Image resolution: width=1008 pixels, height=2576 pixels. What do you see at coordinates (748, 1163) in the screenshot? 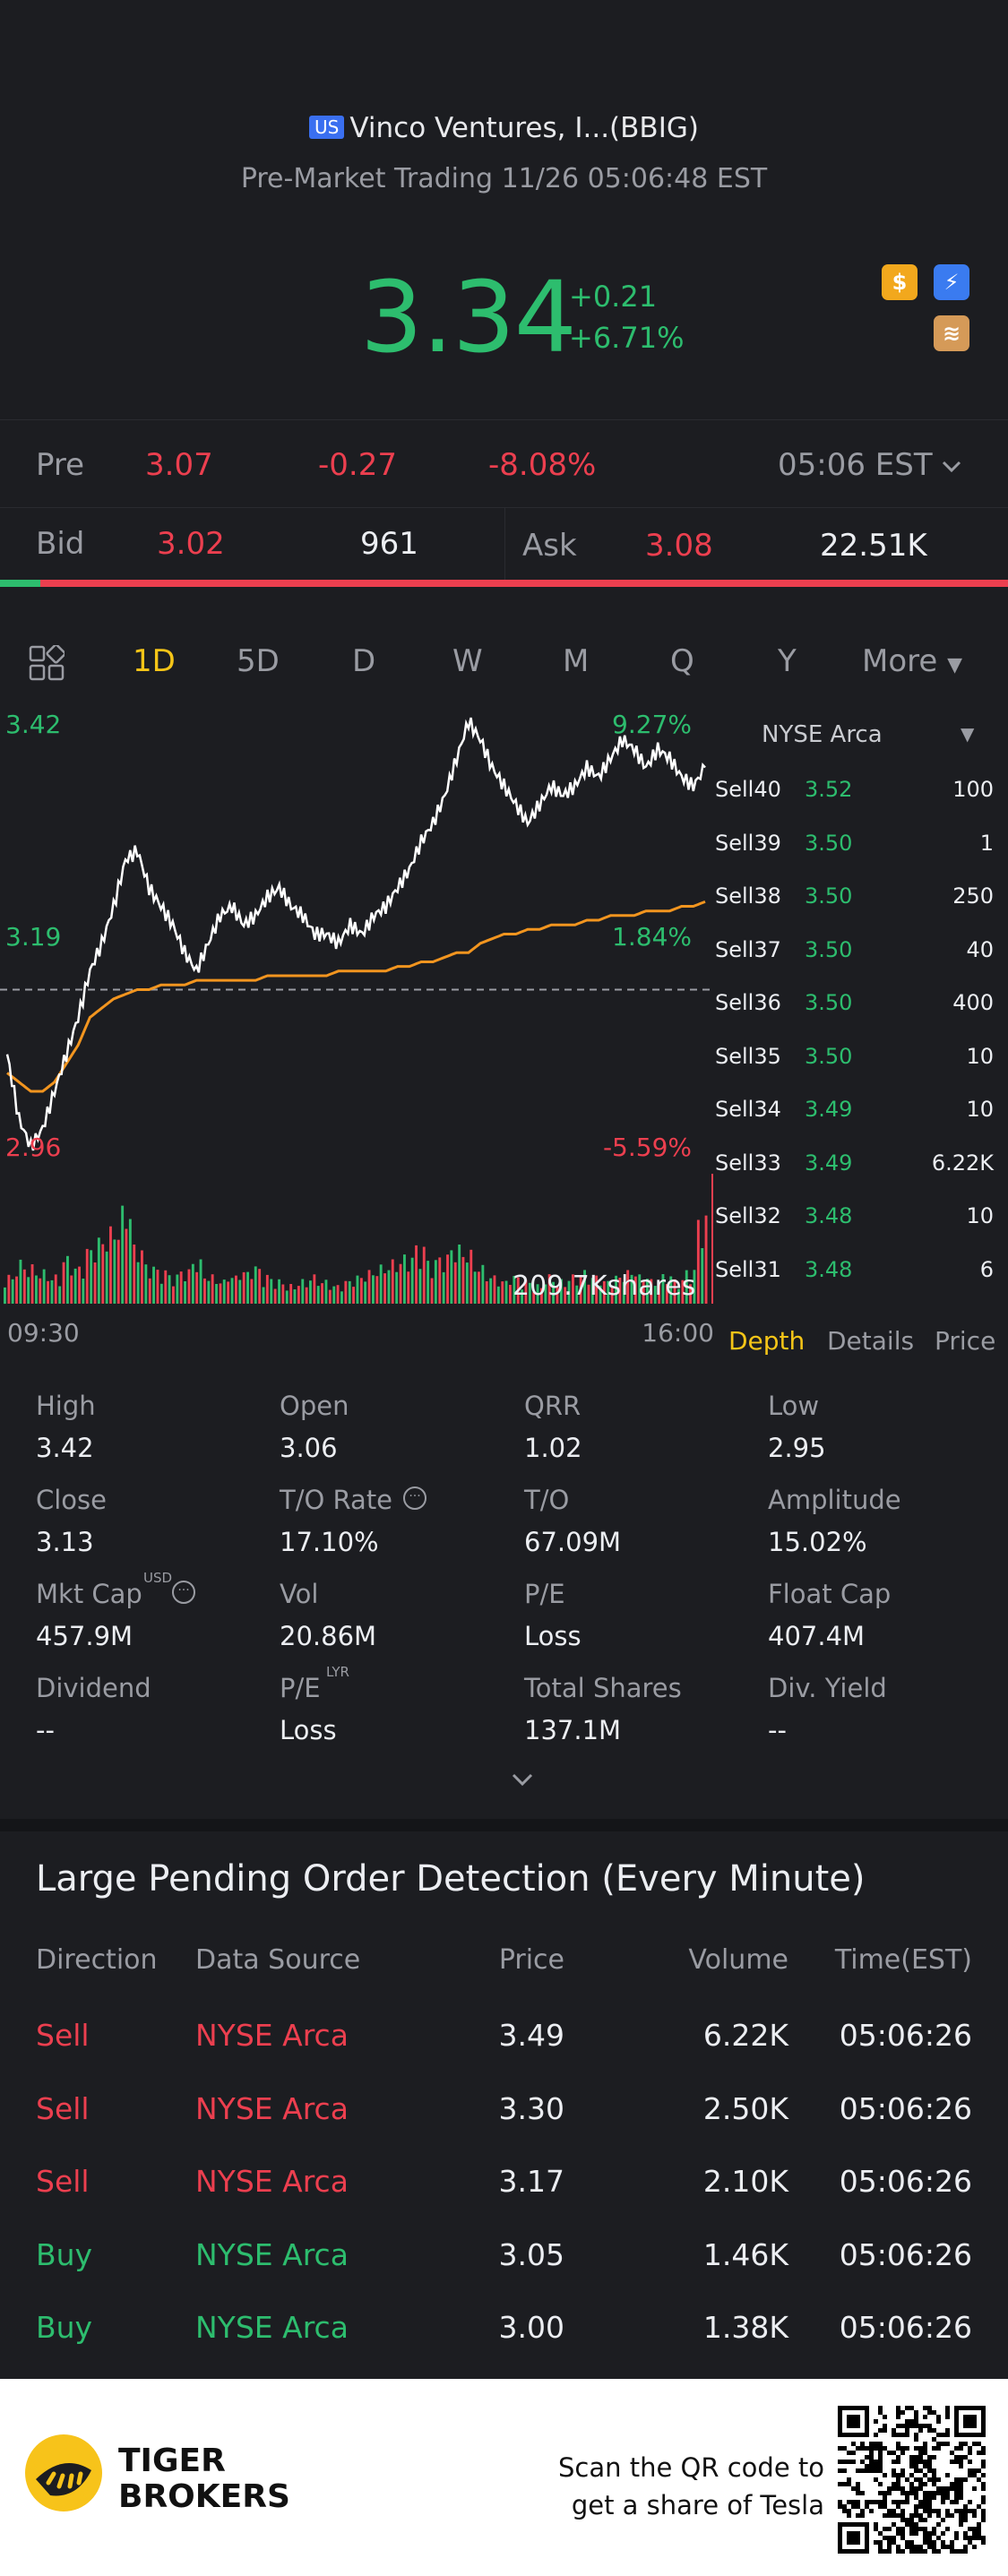
I see `depth-level: Sell33` at bounding box center [748, 1163].